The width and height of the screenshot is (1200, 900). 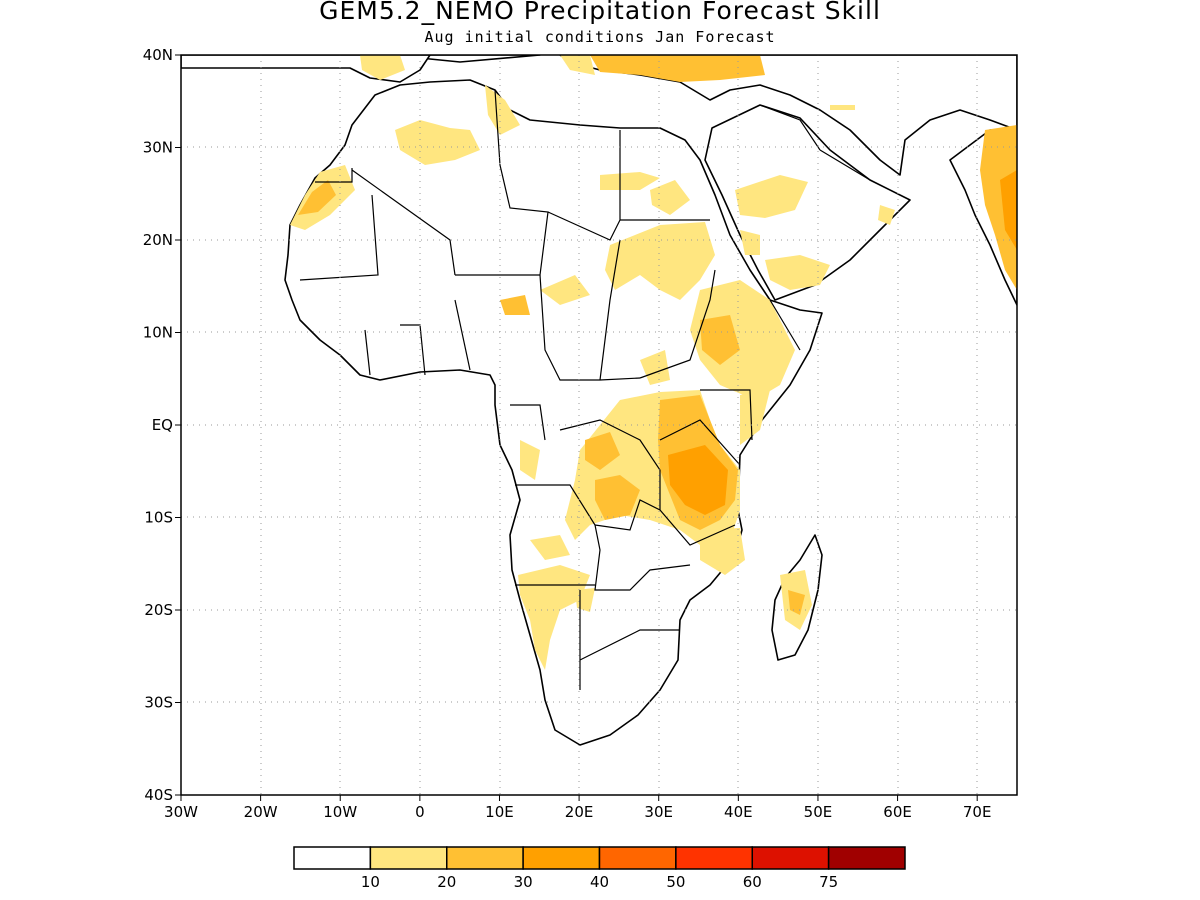 What do you see at coordinates (752, 882) in the screenshot?
I see `legend-label: 60` at bounding box center [752, 882].